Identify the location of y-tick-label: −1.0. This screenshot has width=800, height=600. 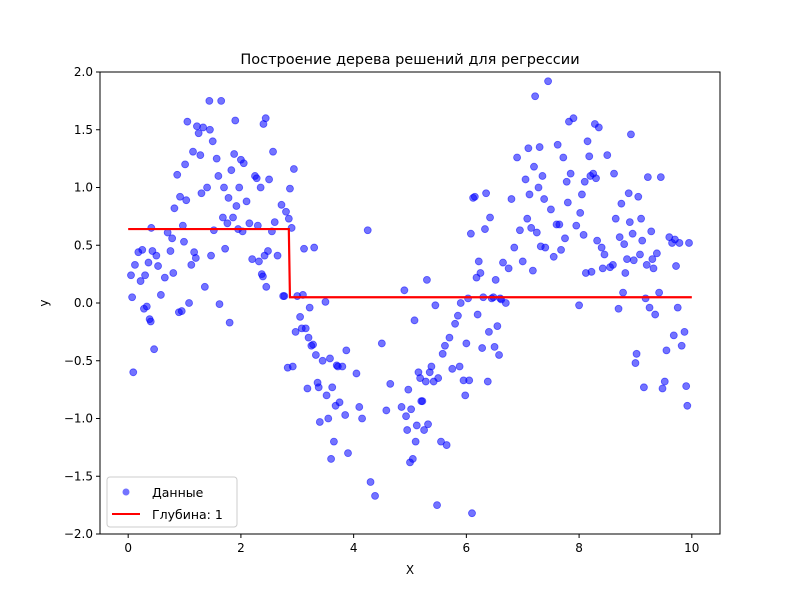
(78, 419).